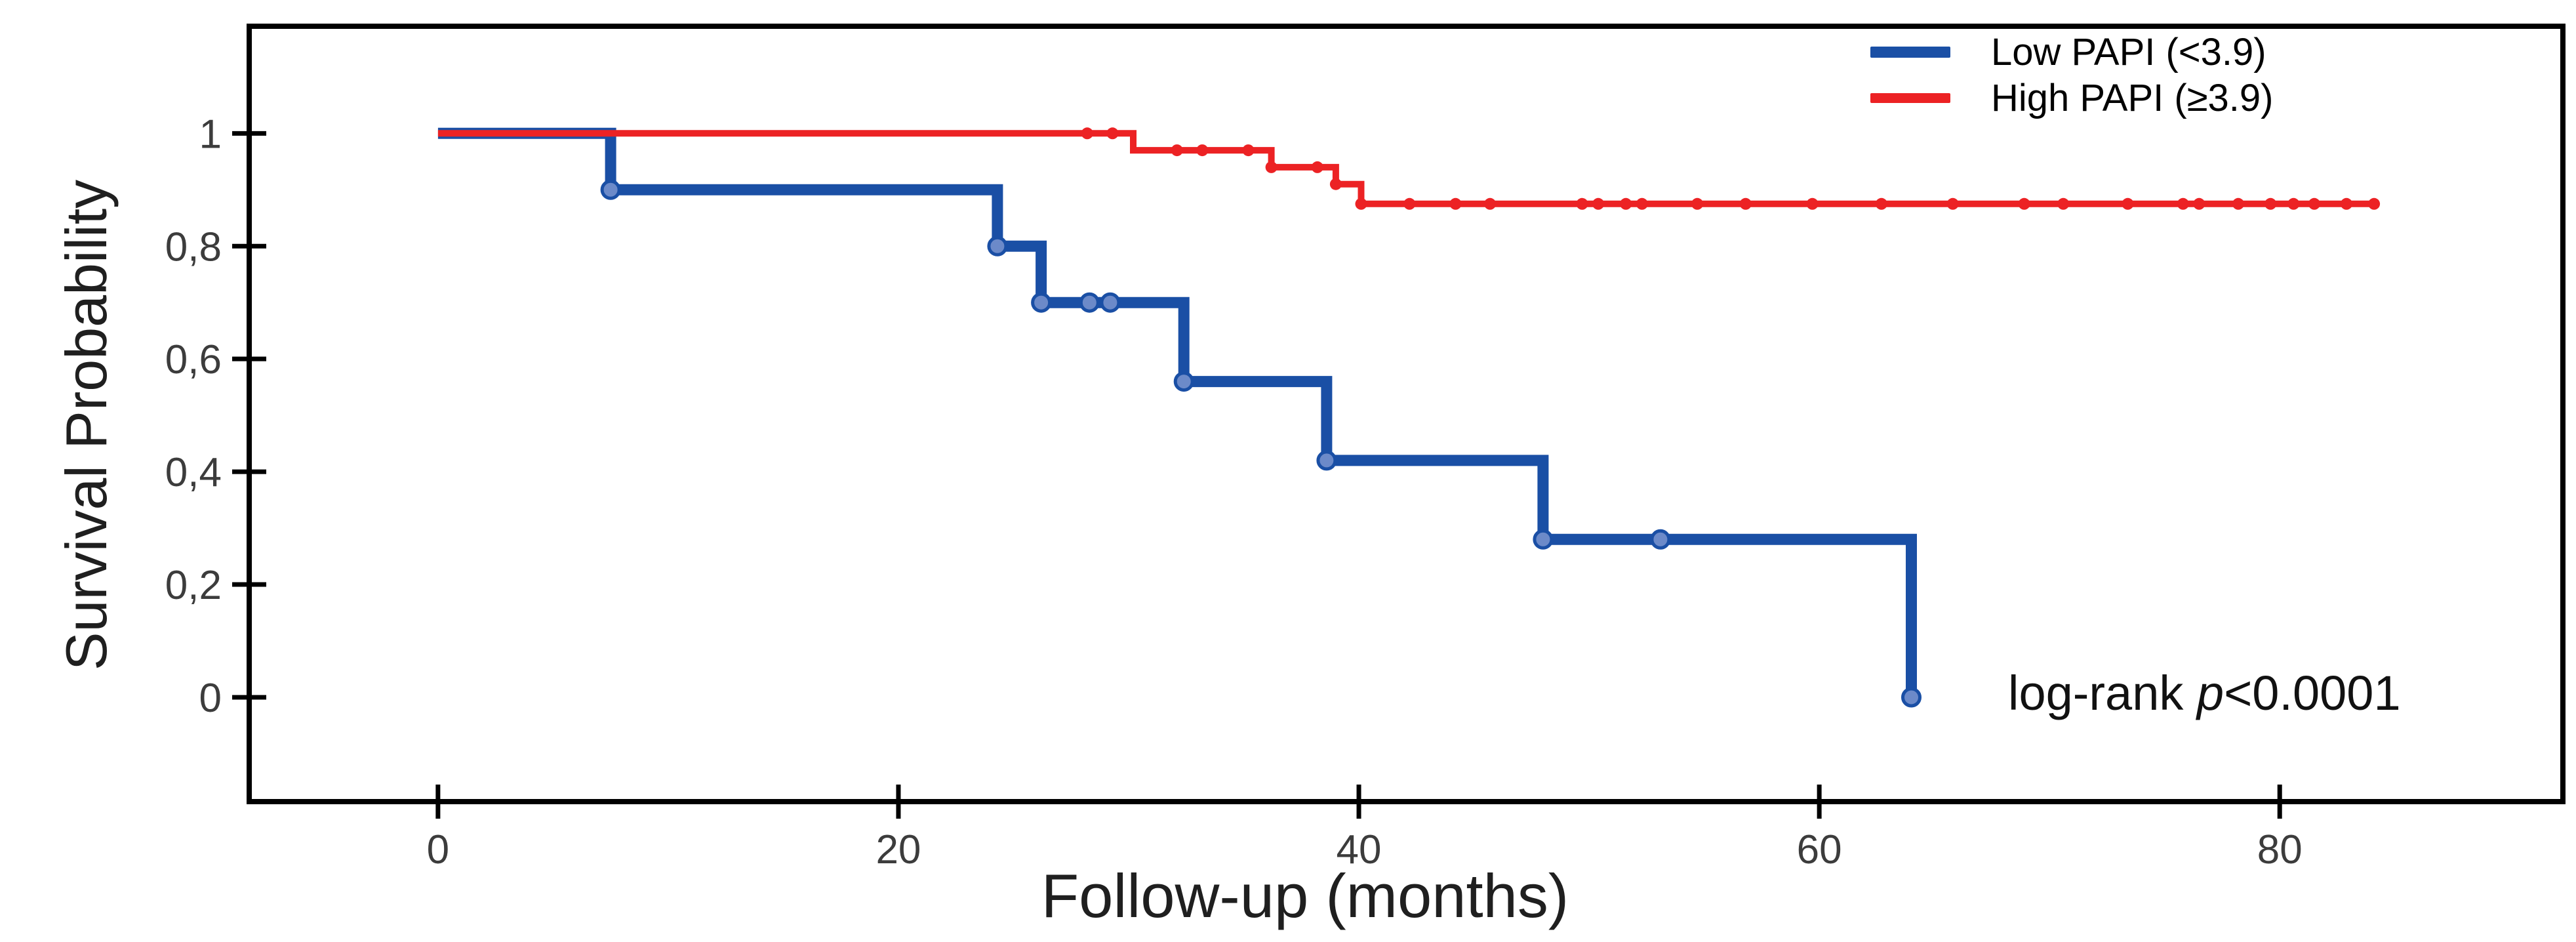 The image size is (2576, 942). Describe the element at coordinates (1359, 849) in the screenshot. I see `x-tick-label: 40` at that location.